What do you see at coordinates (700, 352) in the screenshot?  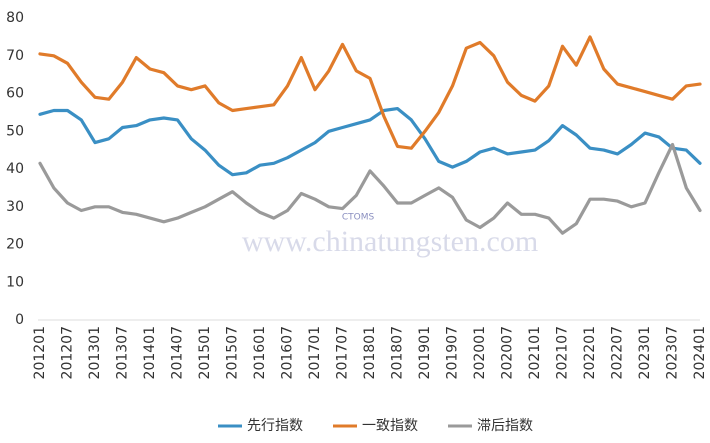 I see `x-tick-label: 202401` at bounding box center [700, 352].